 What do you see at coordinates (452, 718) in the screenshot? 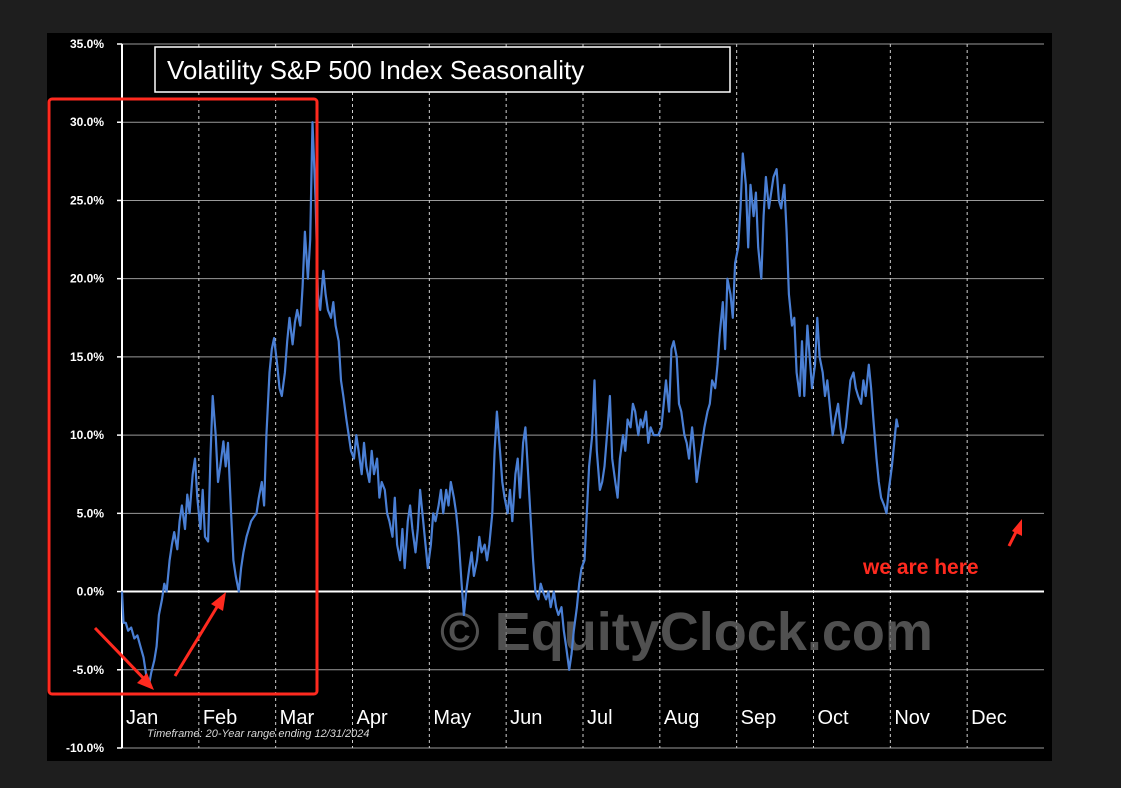
I see `x-tick-label: May` at bounding box center [452, 718].